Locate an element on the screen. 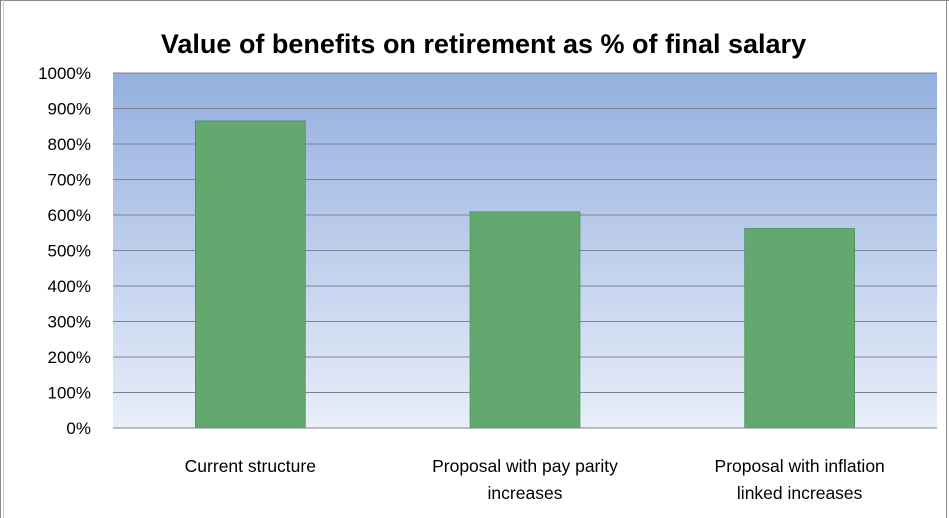 Image resolution: width=949 pixels, height=518 pixels. y-tick-label: 800% is located at coordinates (69, 144).